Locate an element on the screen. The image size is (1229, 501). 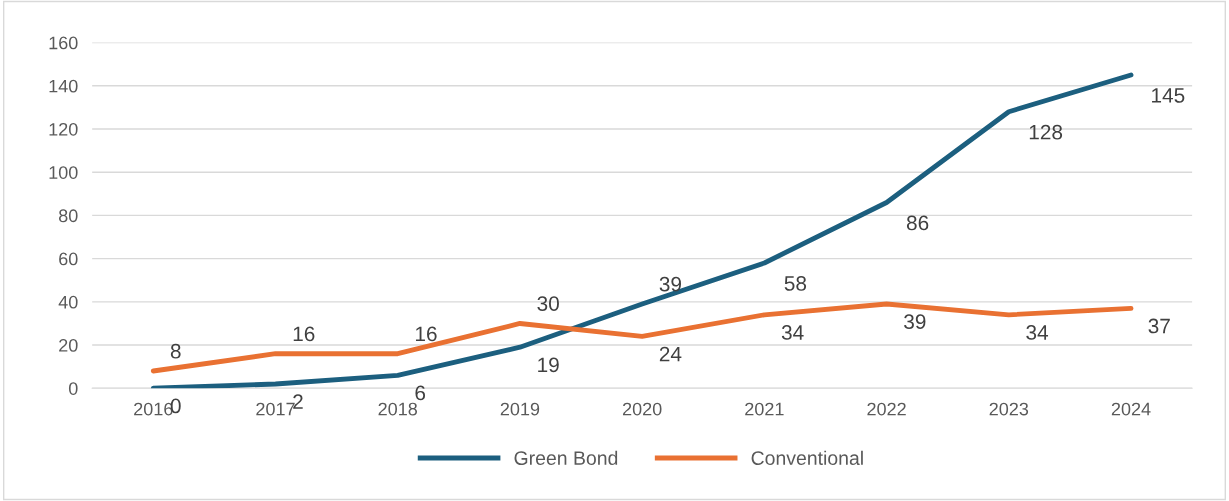
data-label: 58 is located at coordinates (795, 283).